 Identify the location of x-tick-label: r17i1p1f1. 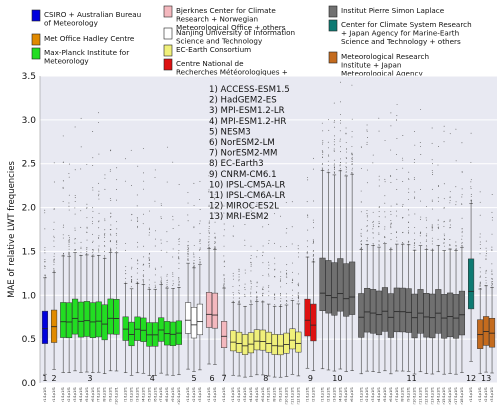
(456, 395).